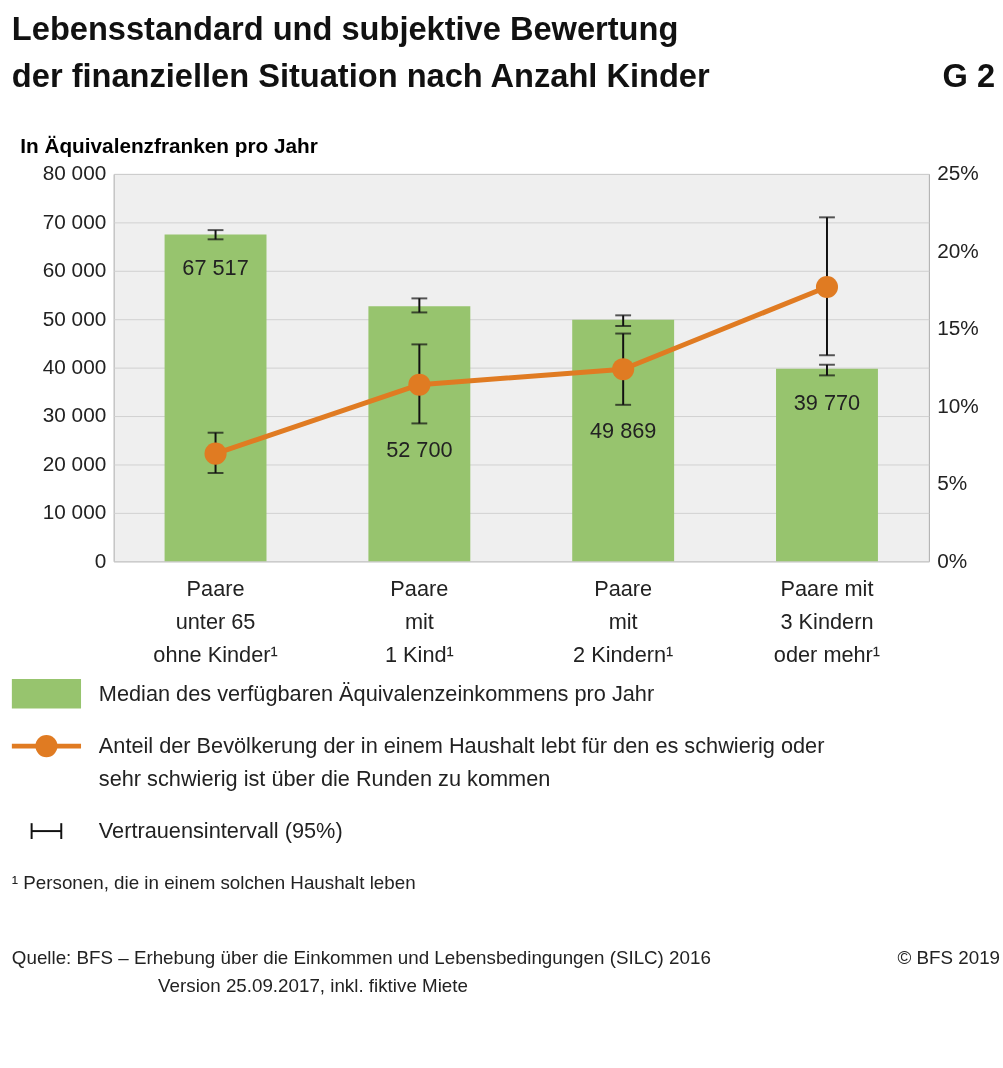  Describe the element at coordinates (360, 51) in the screenshot. I see `chart-title: Lebensstandard und subjektive Bewertung der finanziellen Situation nach Anzahl Kinder` at that location.